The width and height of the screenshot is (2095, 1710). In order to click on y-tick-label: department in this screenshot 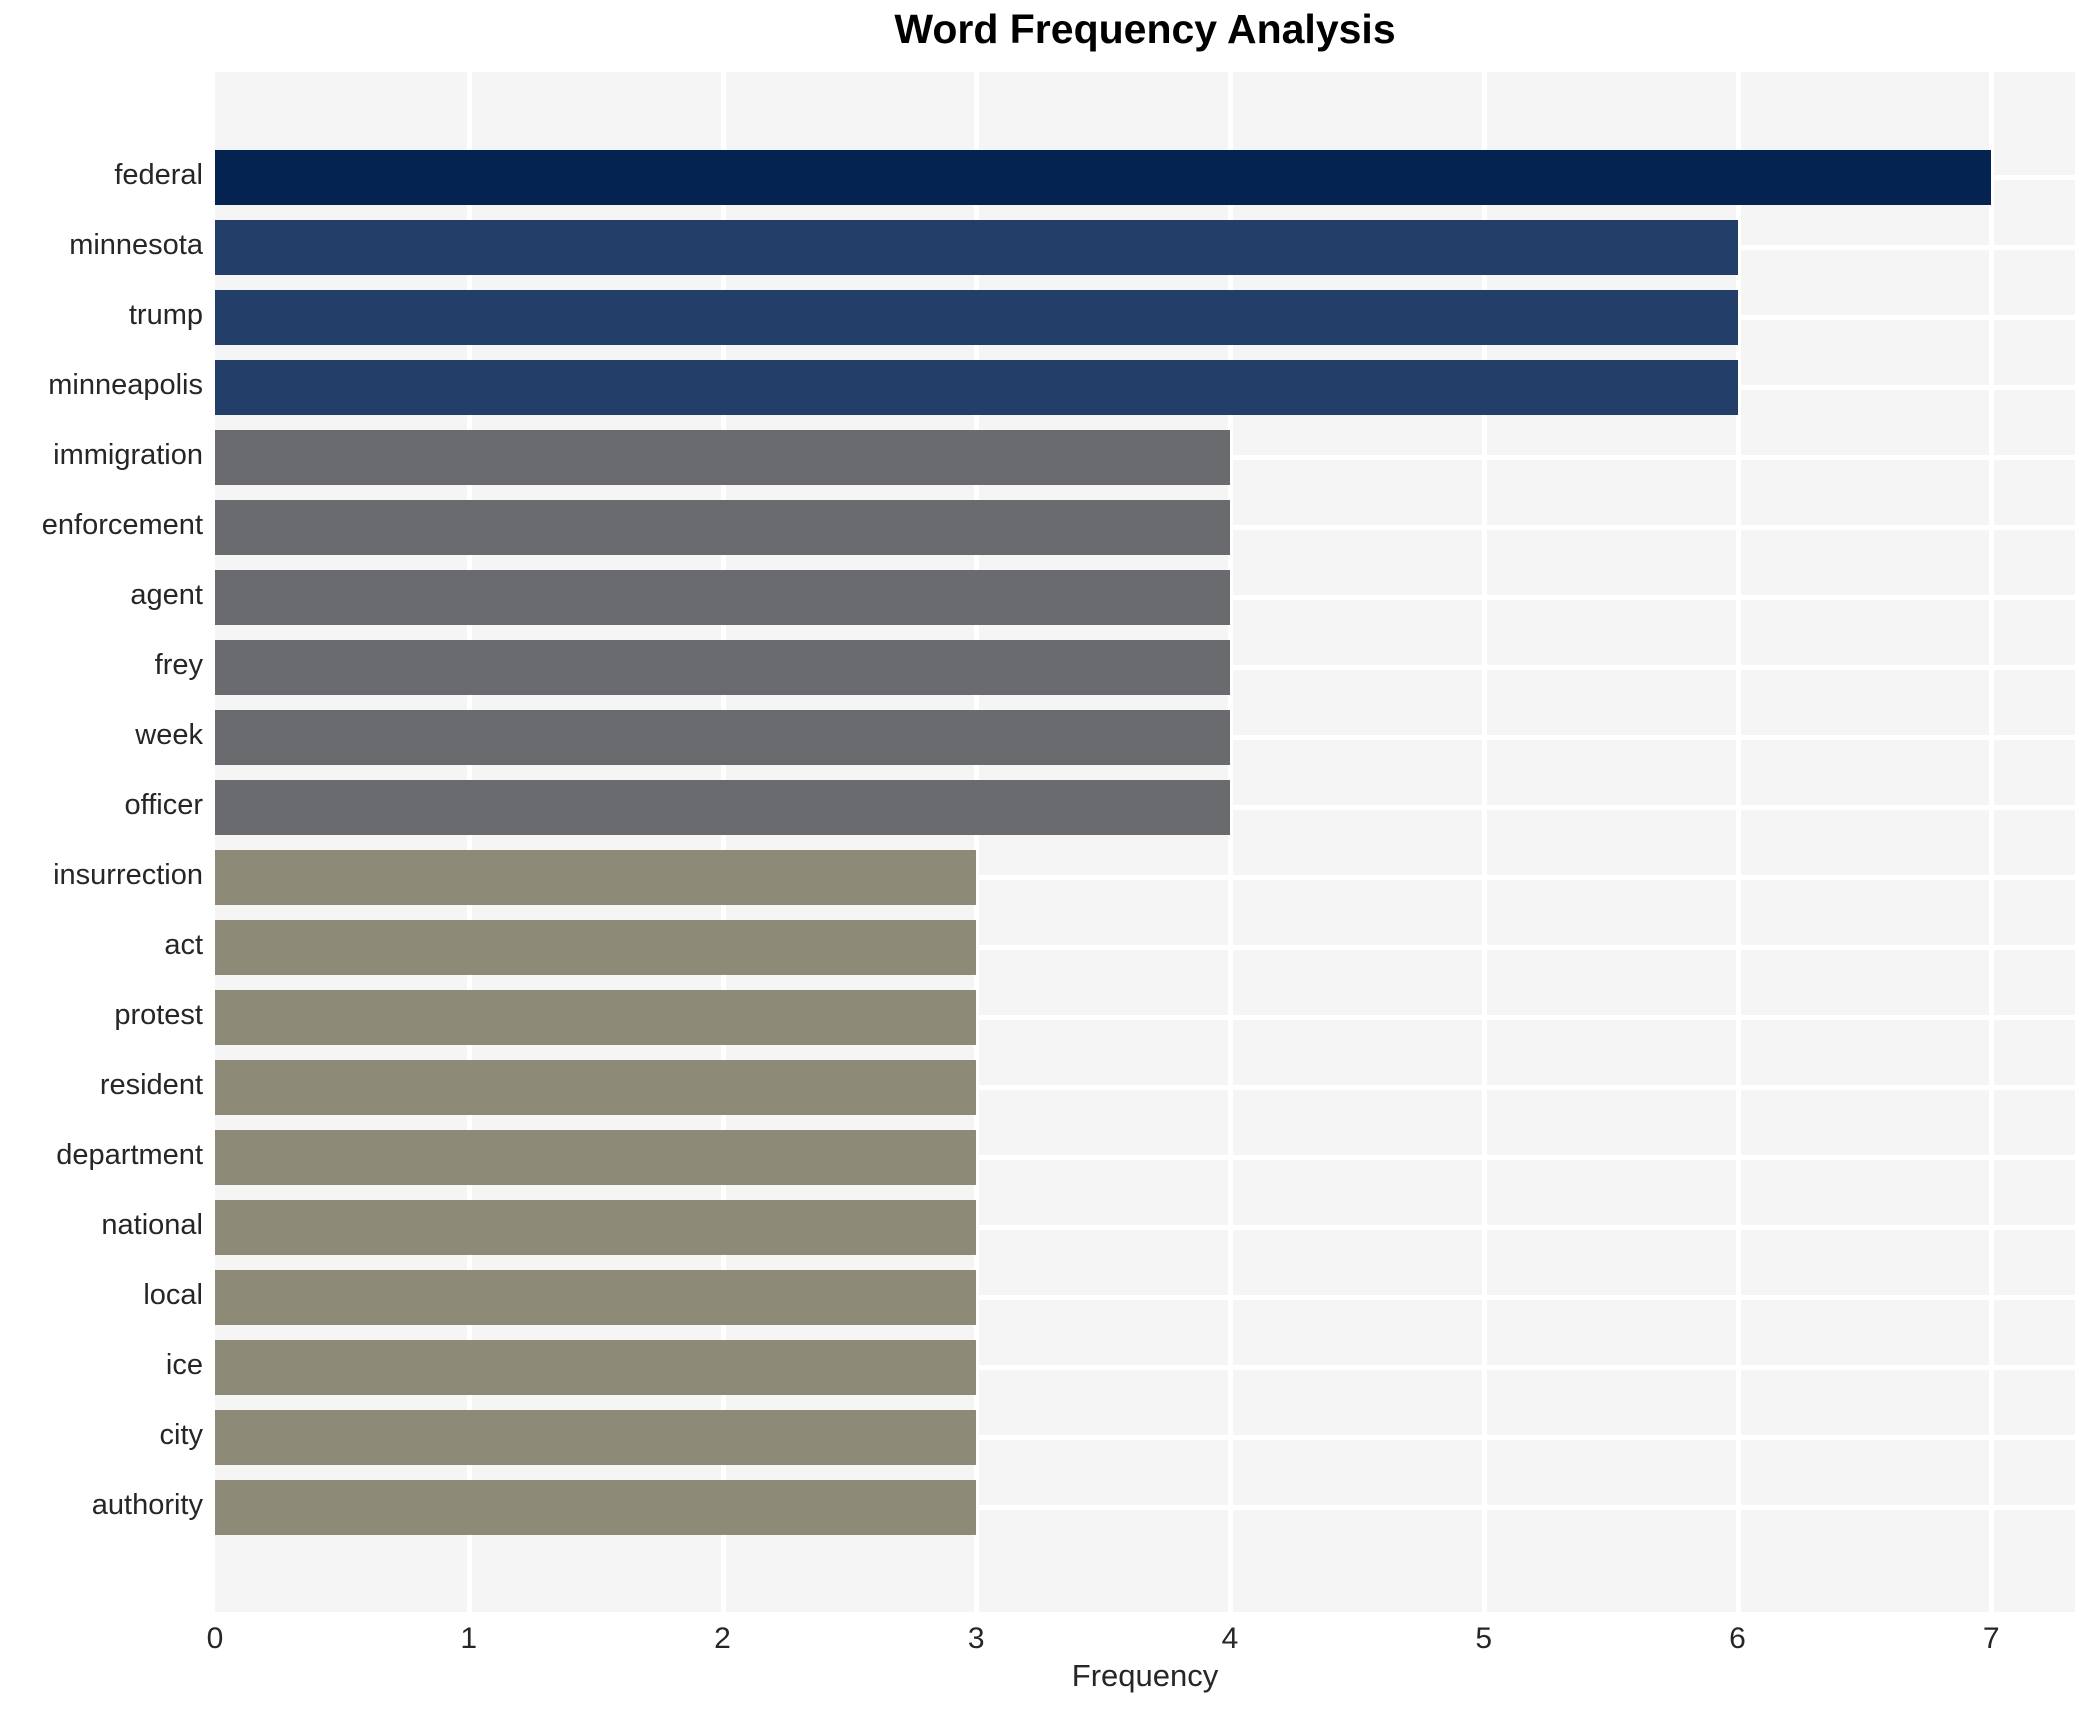, I will do `click(129, 1155)`.